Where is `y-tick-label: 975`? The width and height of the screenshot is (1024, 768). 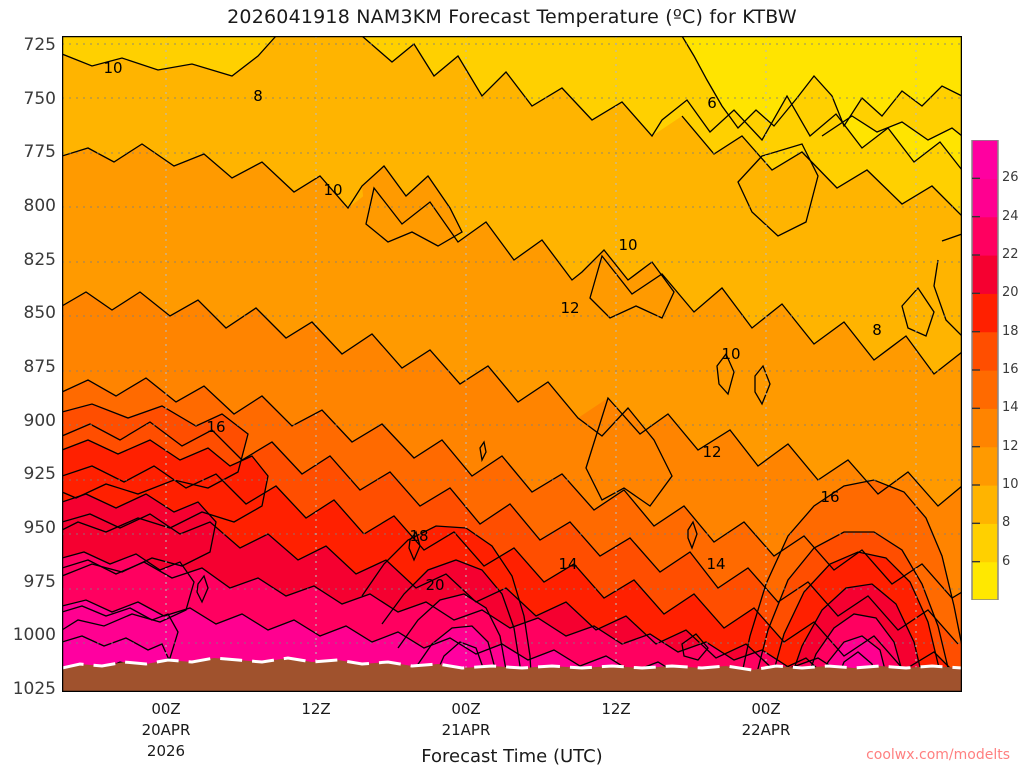
y-tick-label: 975 is located at coordinates (39, 581).